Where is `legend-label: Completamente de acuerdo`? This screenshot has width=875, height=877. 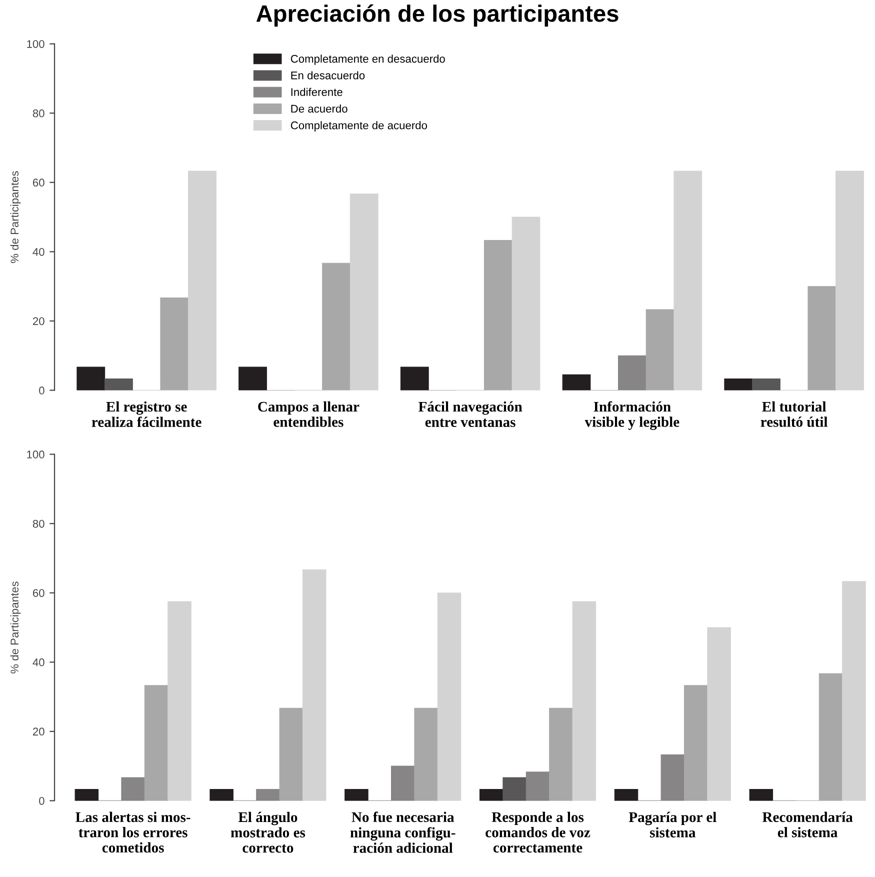
legend-label: Completamente de acuerdo is located at coordinates (359, 126).